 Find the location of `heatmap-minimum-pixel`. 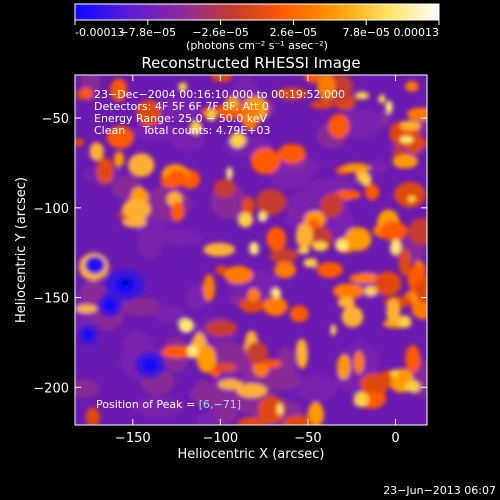

heatmap-minimum-pixel is located at coordinates (125, 282).